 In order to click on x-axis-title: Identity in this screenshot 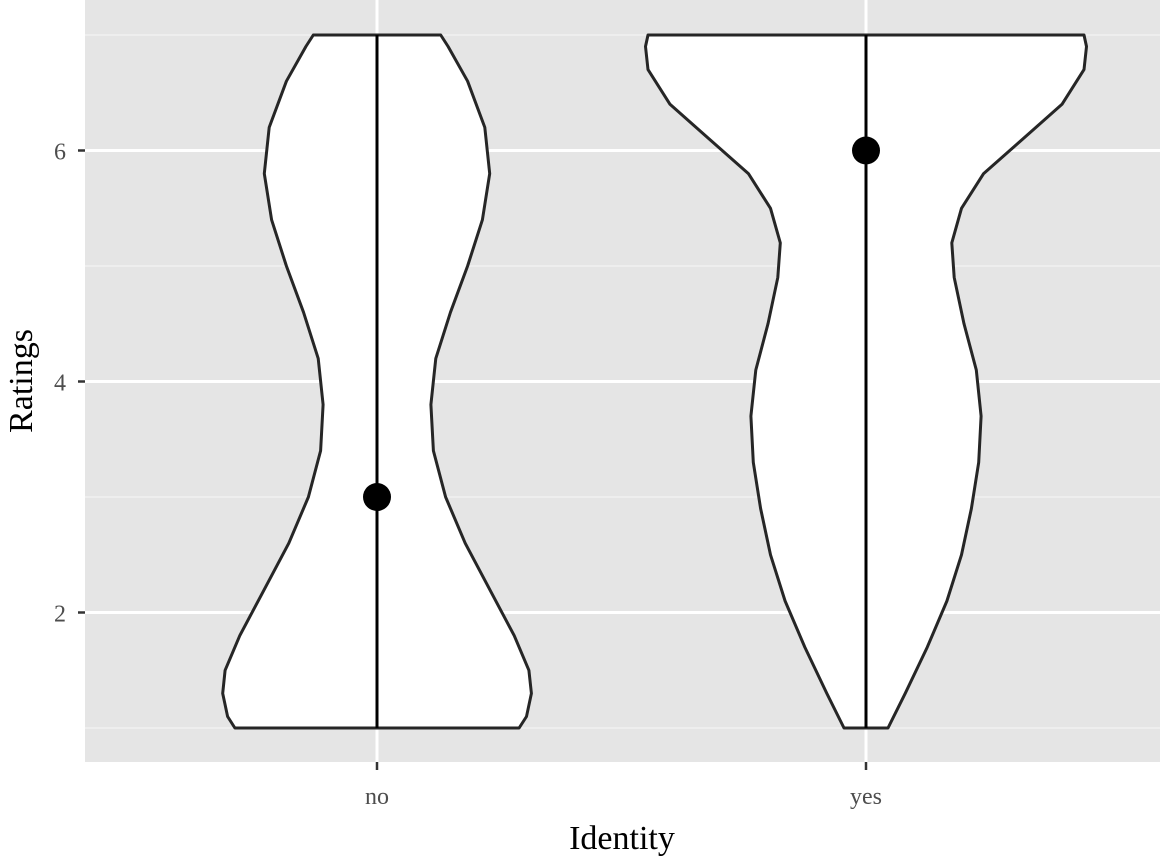, I will do `click(622, 838)`.